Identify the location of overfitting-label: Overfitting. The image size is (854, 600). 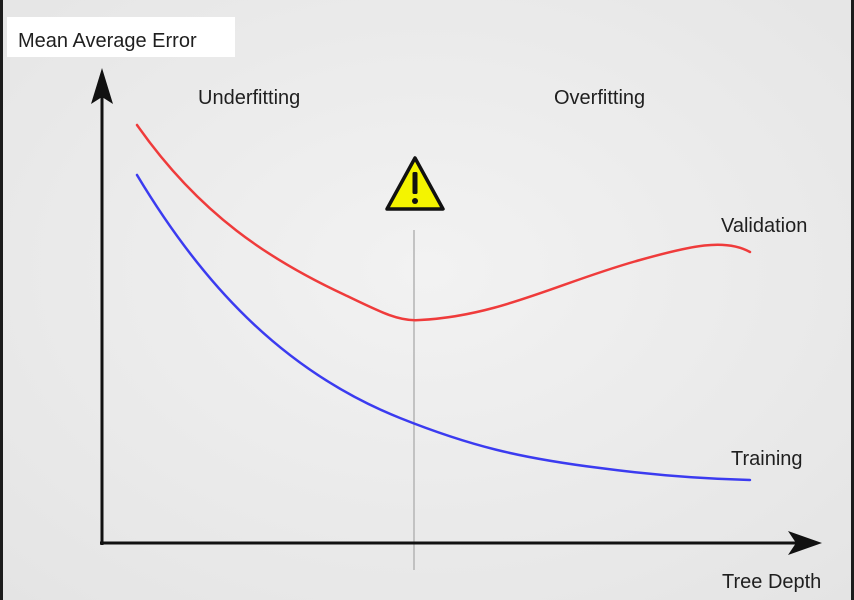
(599, 98).